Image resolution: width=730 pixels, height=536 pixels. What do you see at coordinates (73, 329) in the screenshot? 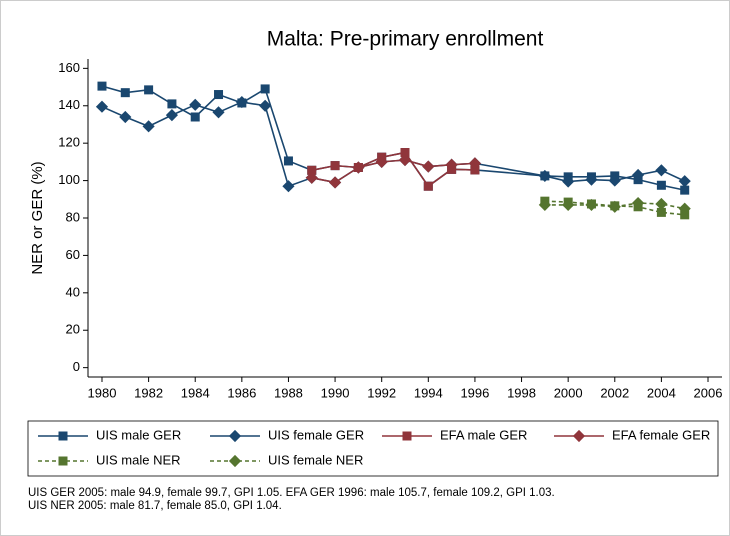
I see `y-tick-label: 20` at bounding box center [73, 329].